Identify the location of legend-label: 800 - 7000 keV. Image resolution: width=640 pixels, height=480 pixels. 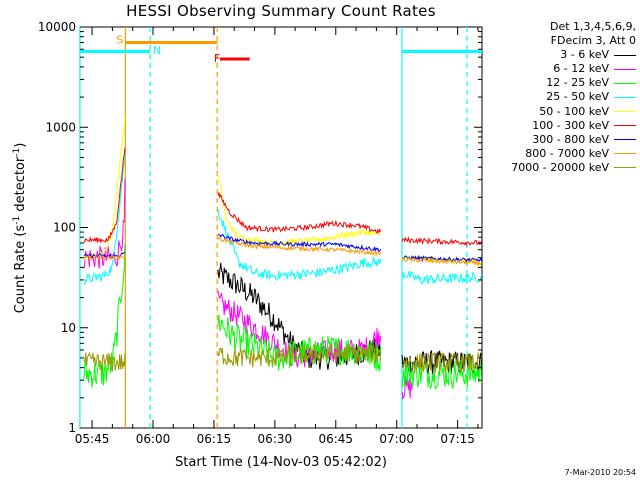
(567, 153).